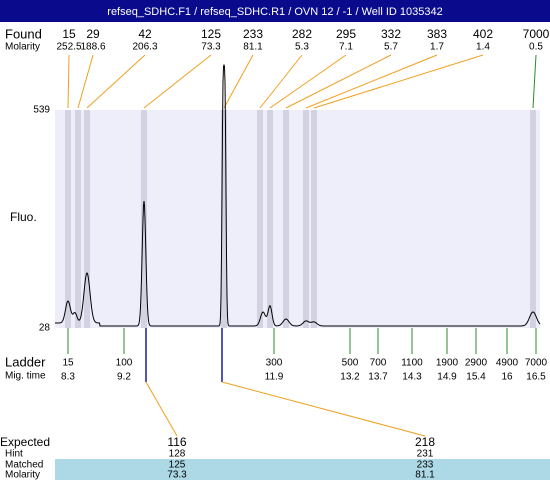 The width and height of the screenshot is (550, 480). What do you see at coordinates (124, 377) in the screenshot?
I see `ladder-time: 9.2` at bounding box center [124, 377].